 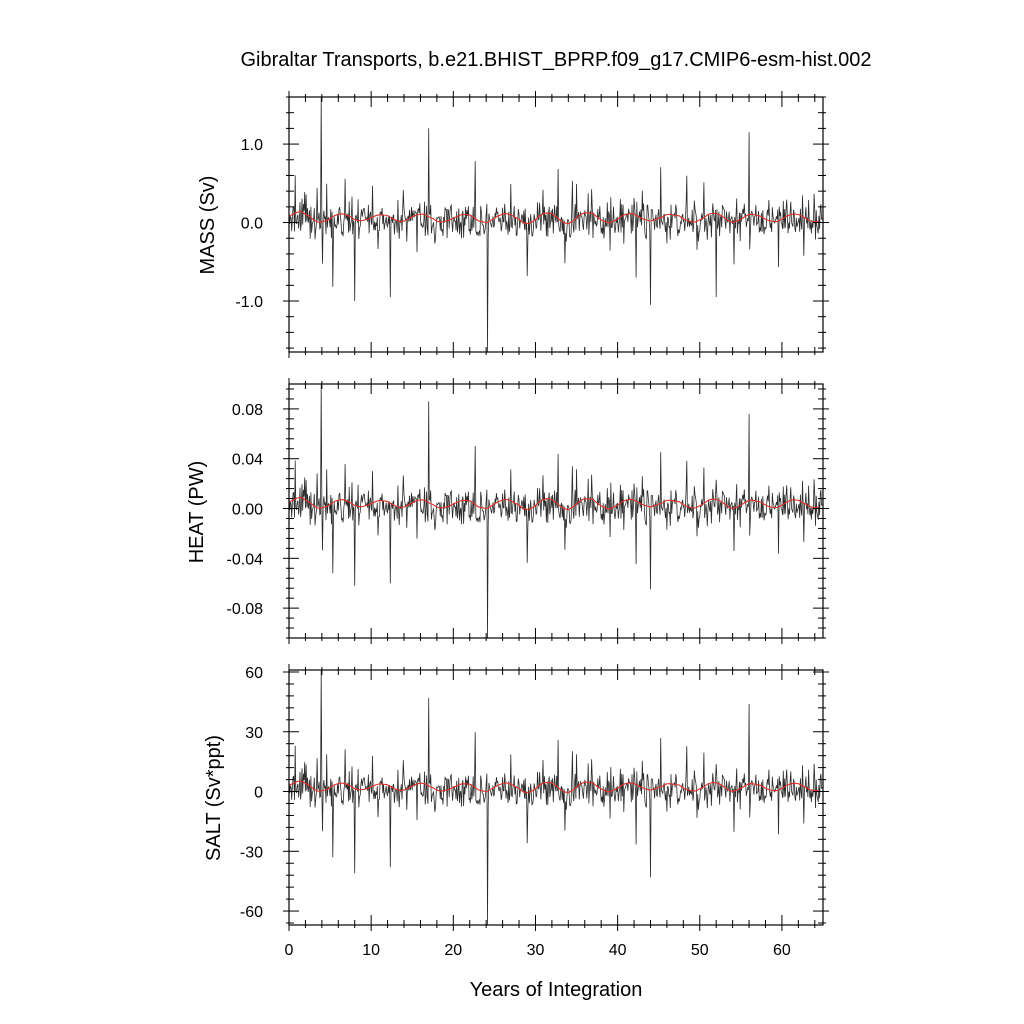 I want to click on salt-y-tick-label: -60, so click(x=251, y=912).